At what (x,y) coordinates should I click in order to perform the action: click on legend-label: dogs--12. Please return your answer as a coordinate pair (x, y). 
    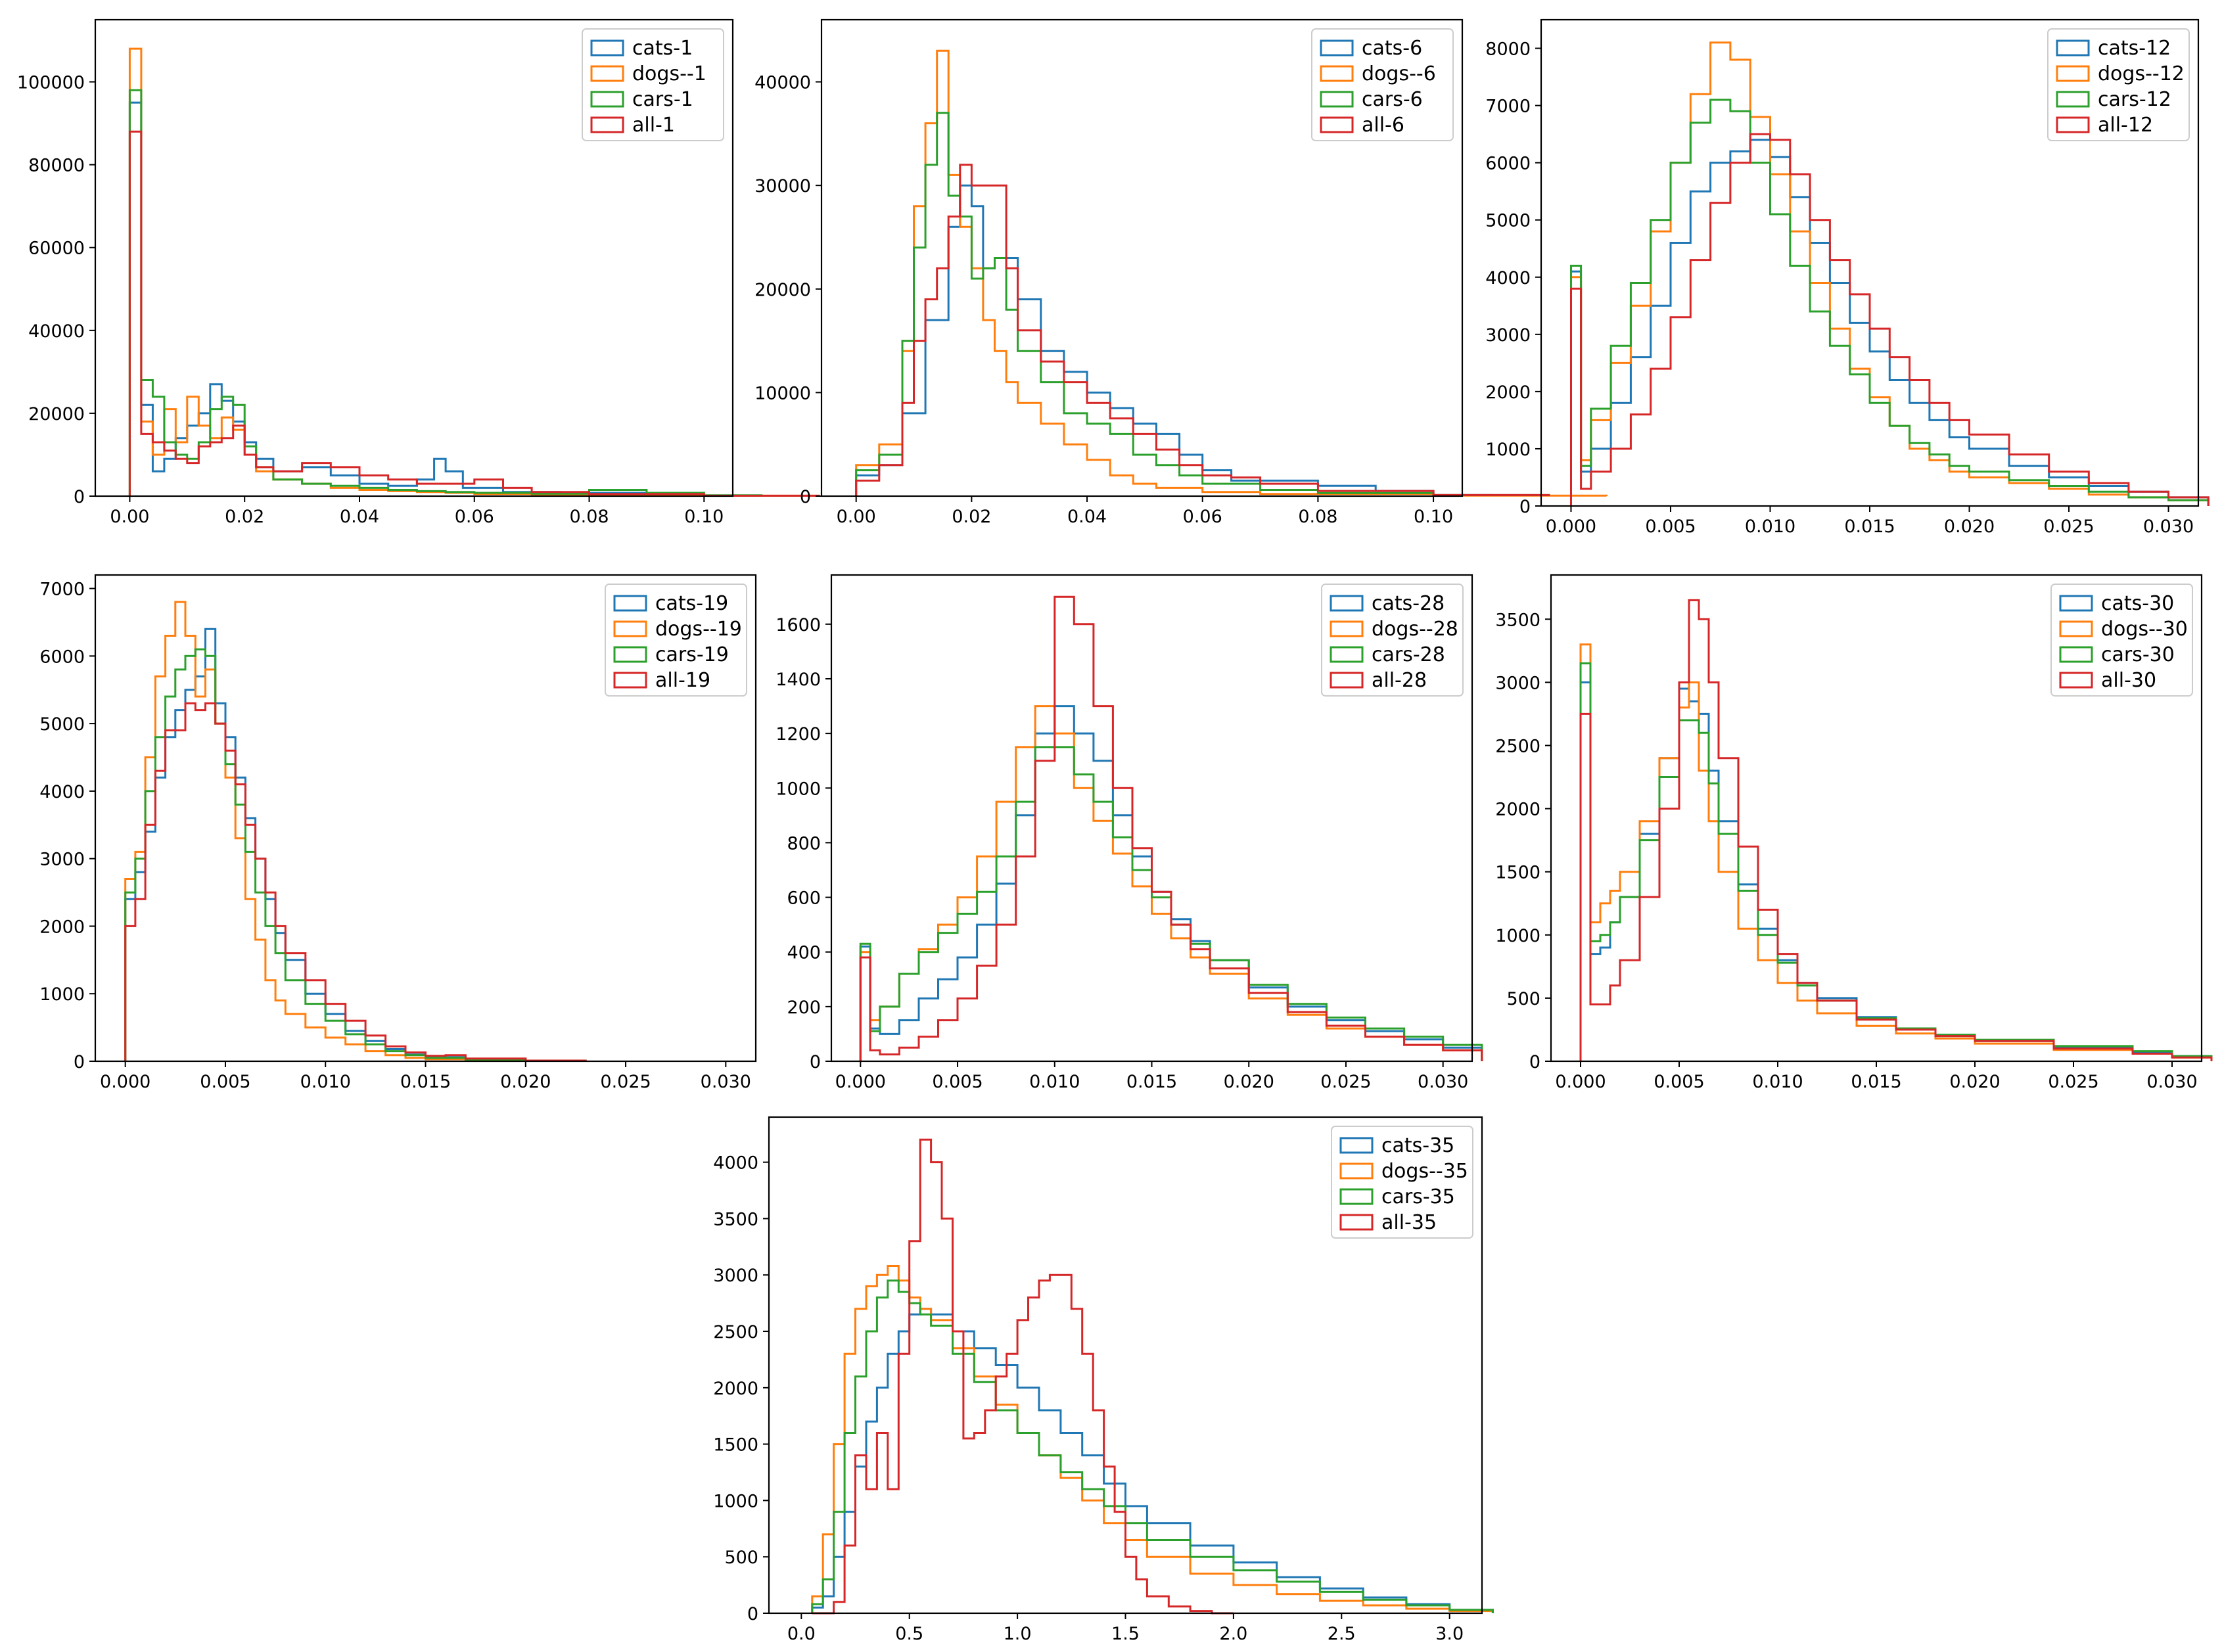
    Looking at the image, I should click on (2141, 73).